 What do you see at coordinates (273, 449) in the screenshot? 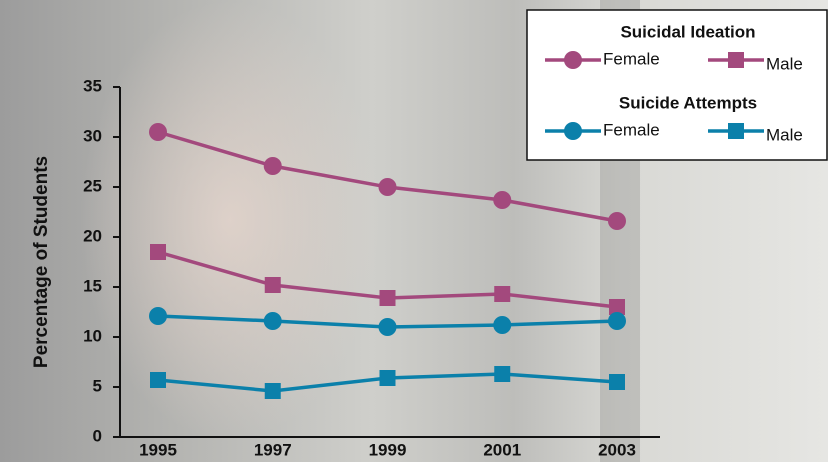
I see `x-tick-label: 1997` at bounding box center [273, 449].